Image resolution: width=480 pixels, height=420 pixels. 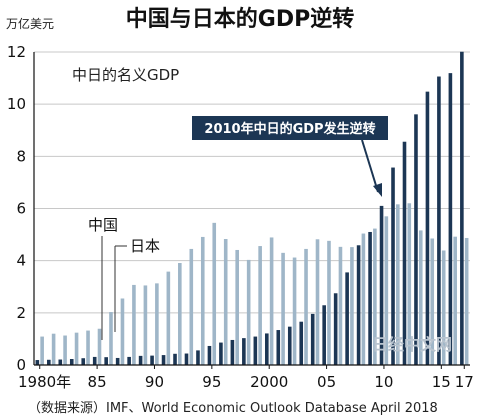 I want to click on legend-label-japan: 日本, so click(x=145, y=246).